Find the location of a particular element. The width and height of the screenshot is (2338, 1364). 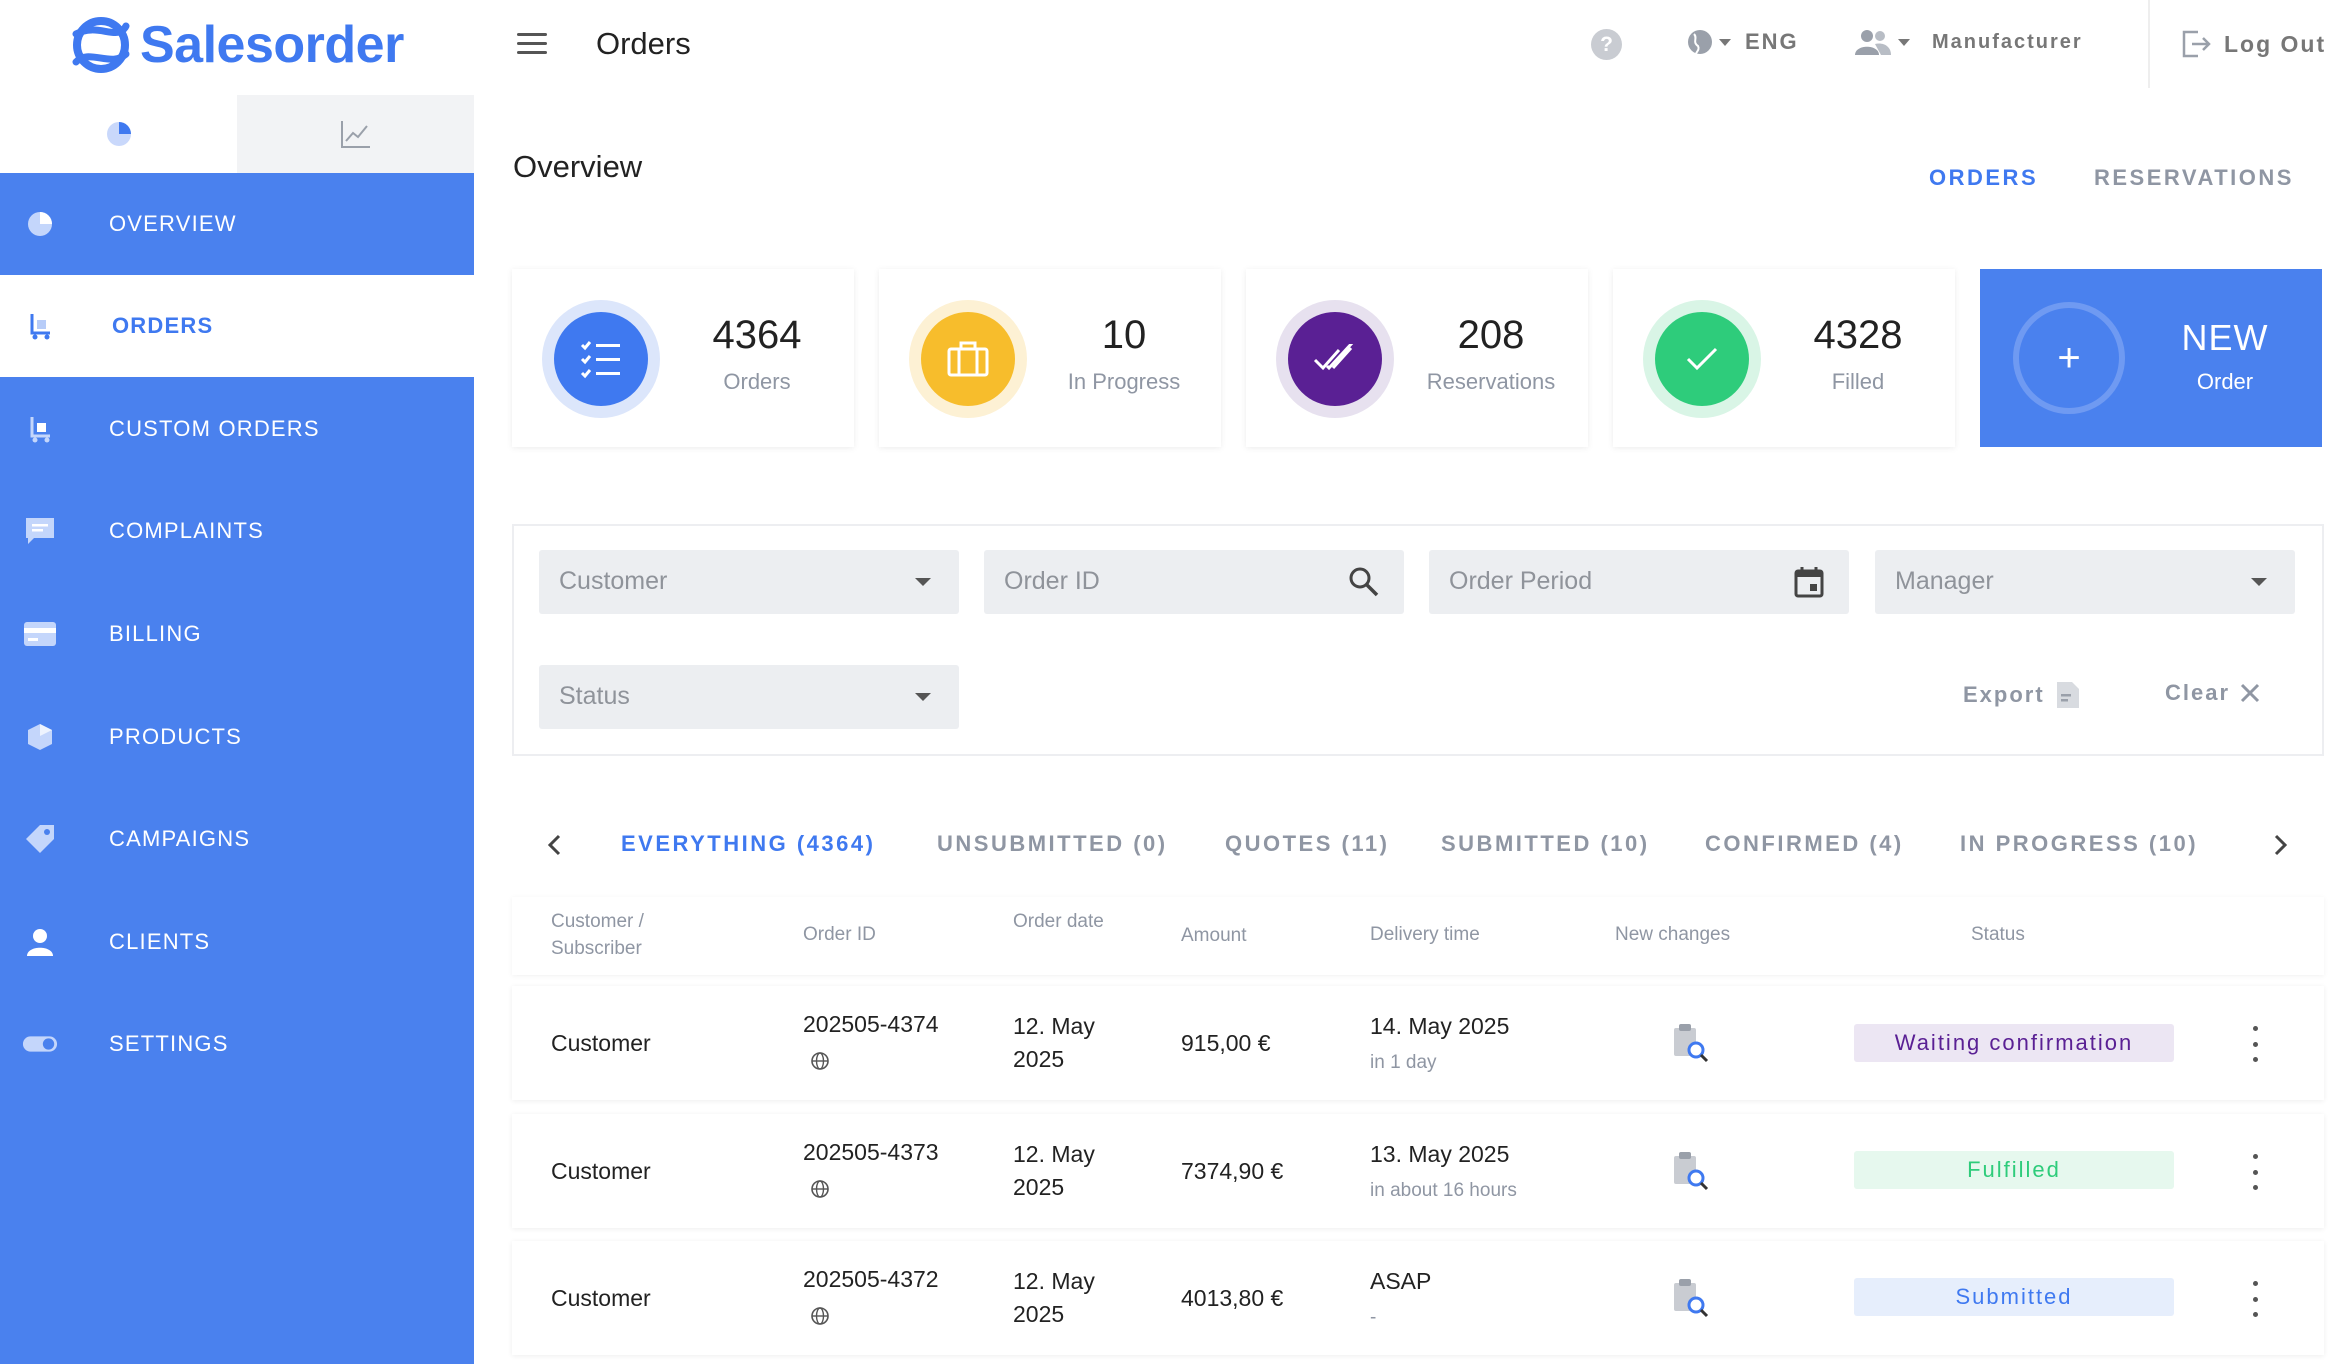

person-icon is located at coordinates (40, 942).